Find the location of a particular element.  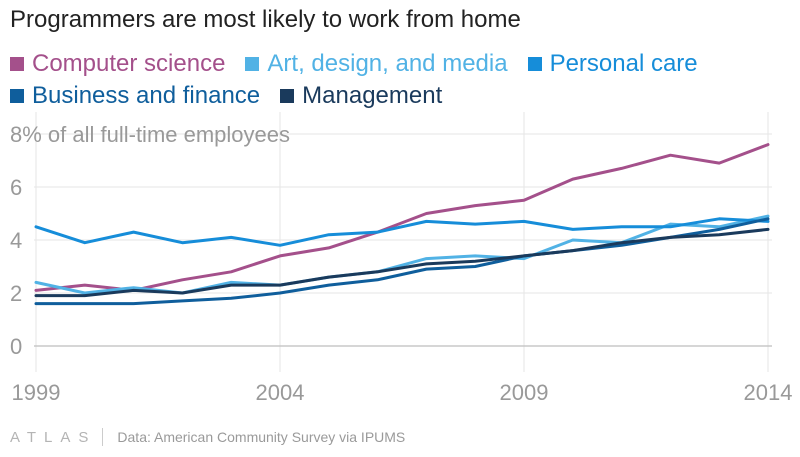

legend-swatch-personal-care is located at coordinates (534, 64).